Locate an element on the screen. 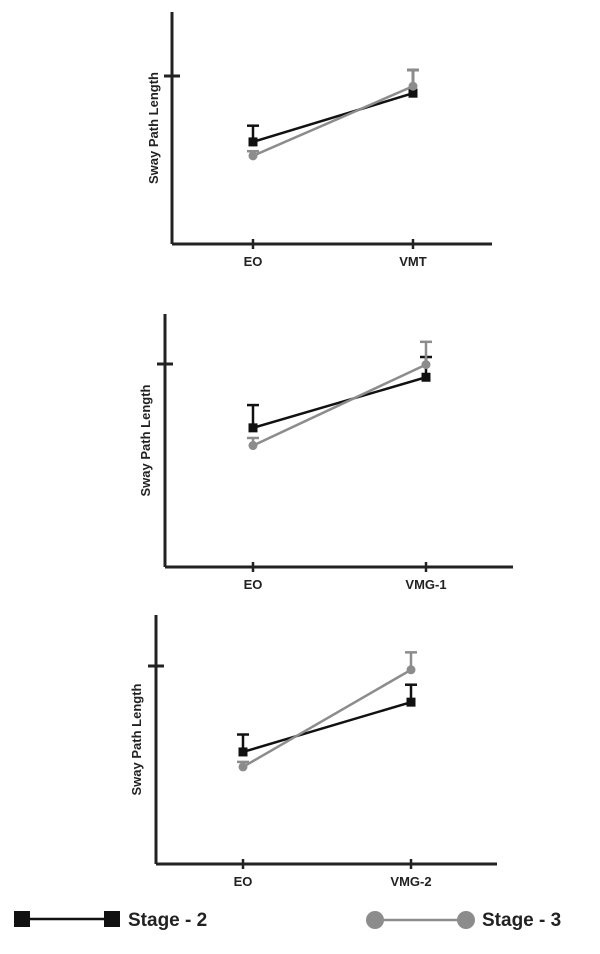 The height and width of the screenshot is (954, 600). x-tick-label: VMG-2 is located at coordinates (410, 881).